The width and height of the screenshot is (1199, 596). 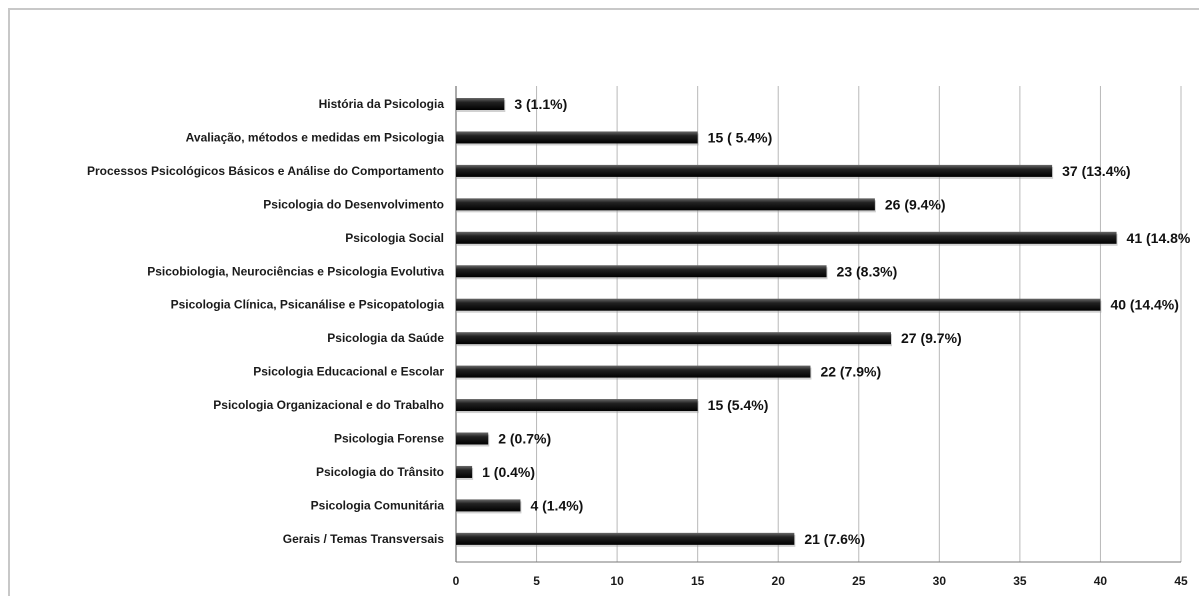 I want to click on data-label: 15 ( 5.4%), so click(x=740, y=137).